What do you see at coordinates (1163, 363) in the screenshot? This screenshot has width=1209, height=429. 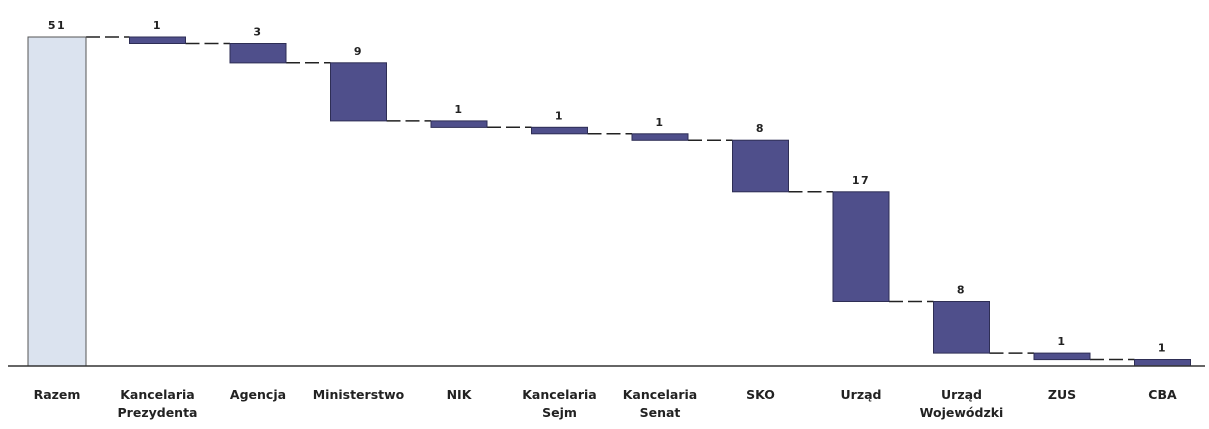 I see `bar-cba` at bounding box center [1163, 363].